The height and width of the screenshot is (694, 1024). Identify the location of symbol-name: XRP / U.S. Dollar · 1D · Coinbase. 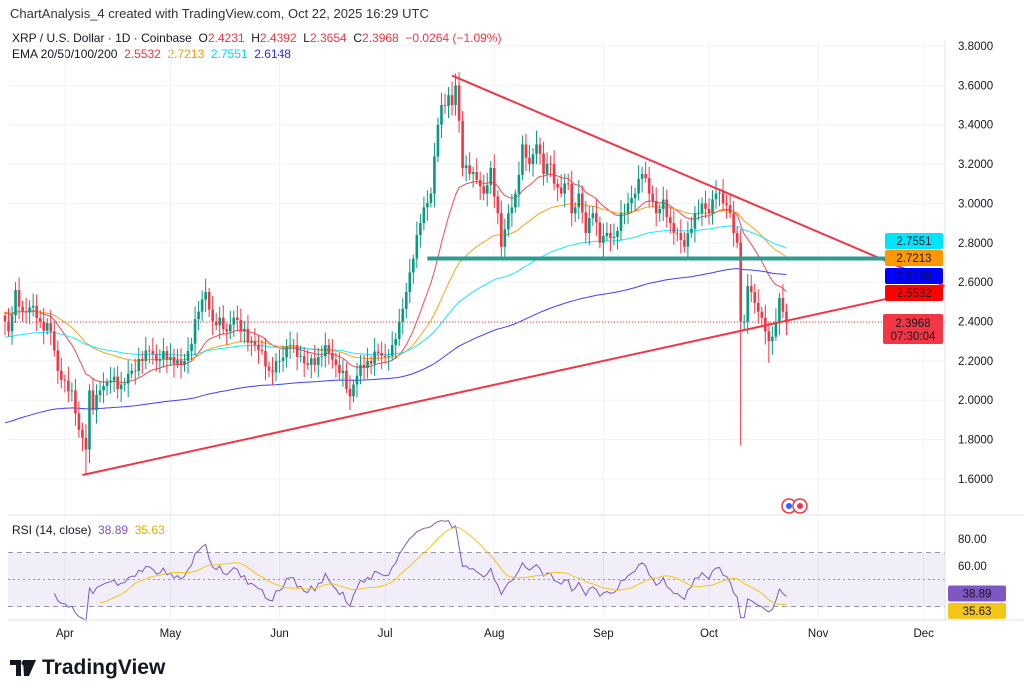
(102, 38).